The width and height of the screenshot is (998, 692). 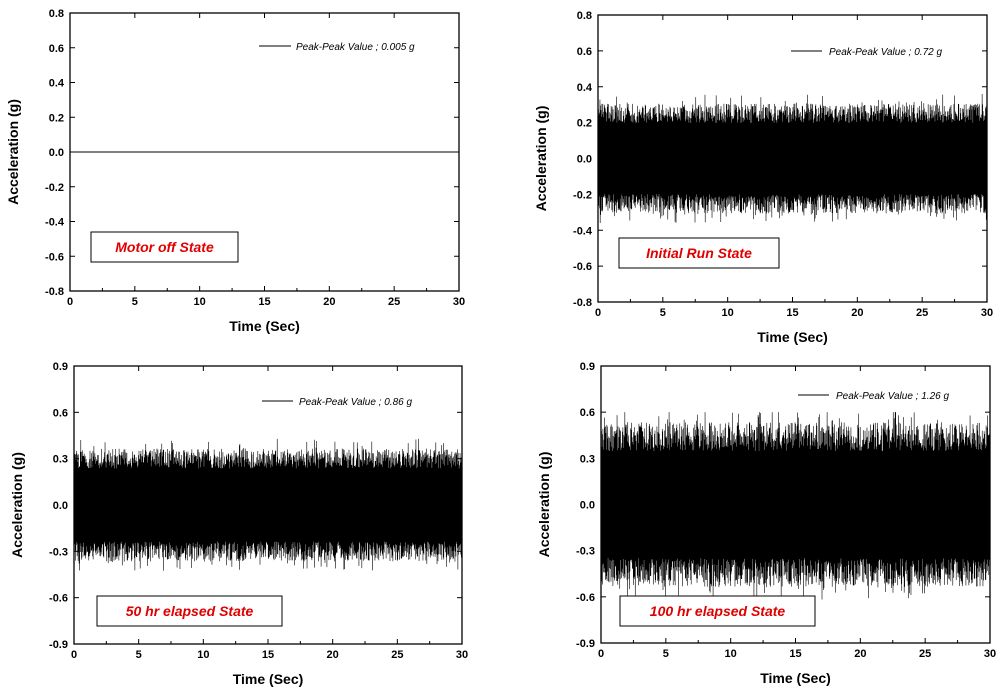 I want to click on legend-label: Peak-Peak Value ; 0.72 g, so click(x=885, y=52).